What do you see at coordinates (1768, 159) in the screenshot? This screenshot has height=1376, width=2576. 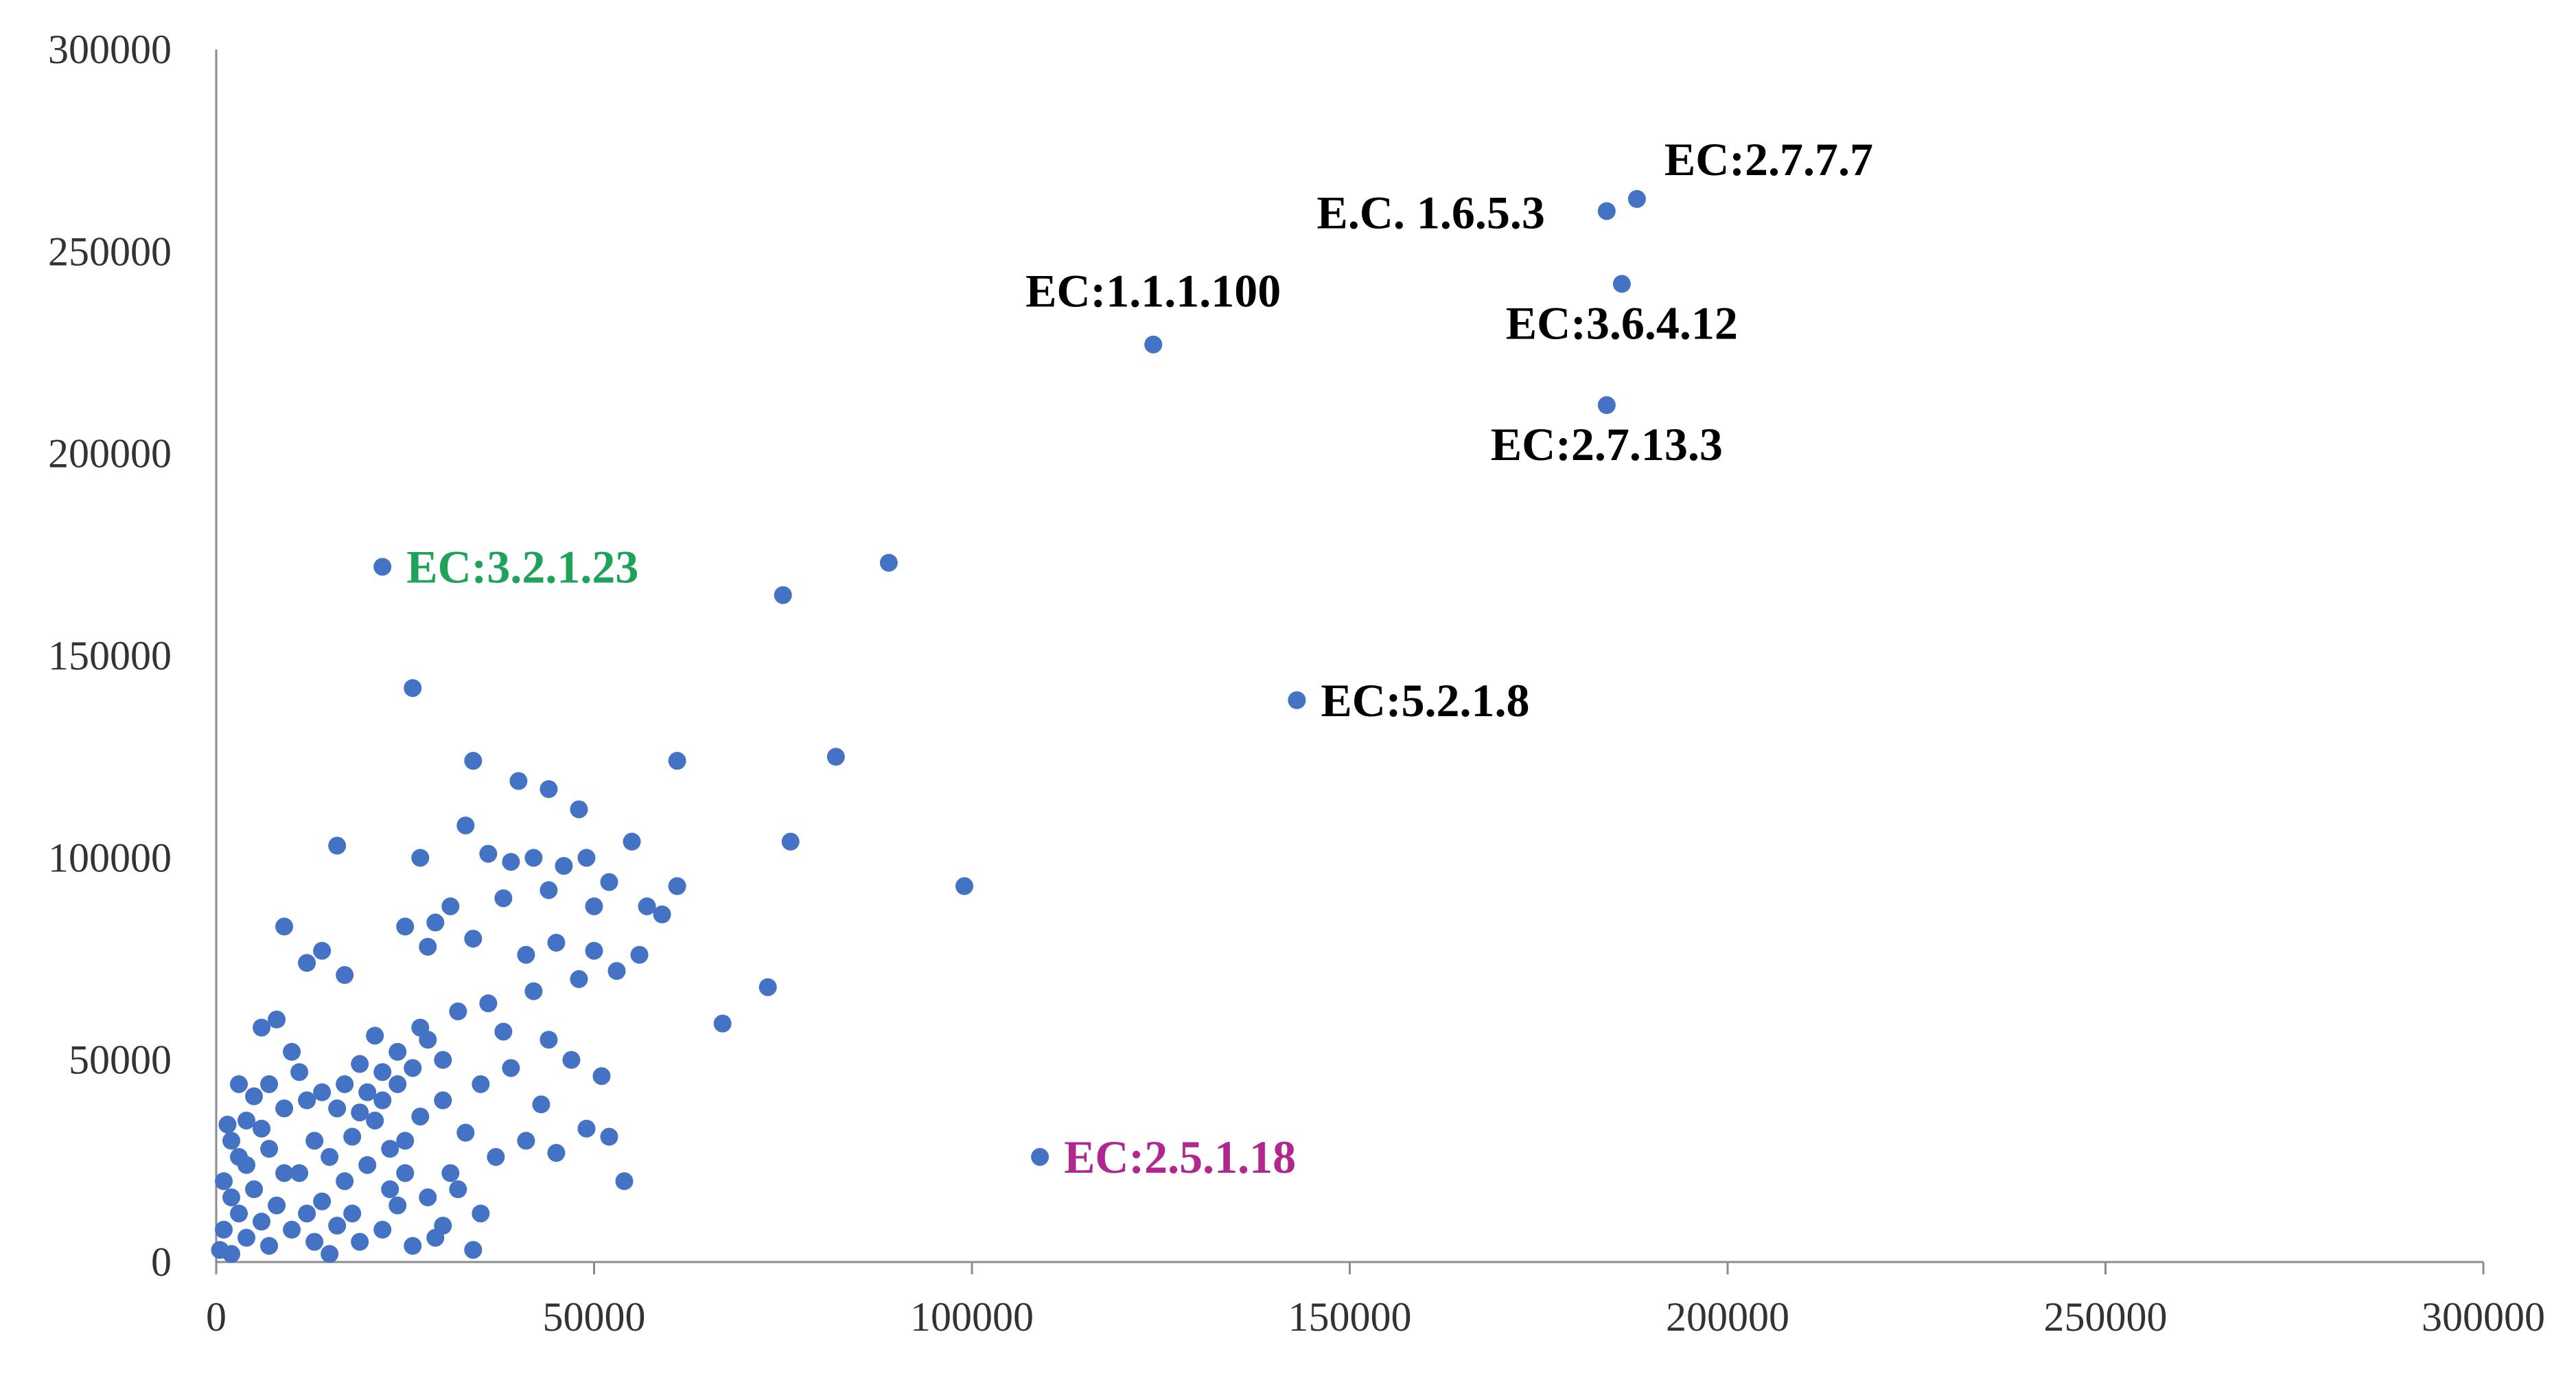 I see `point-annotation: EC:2.7.7.7` at bounding box center [1768, 159].